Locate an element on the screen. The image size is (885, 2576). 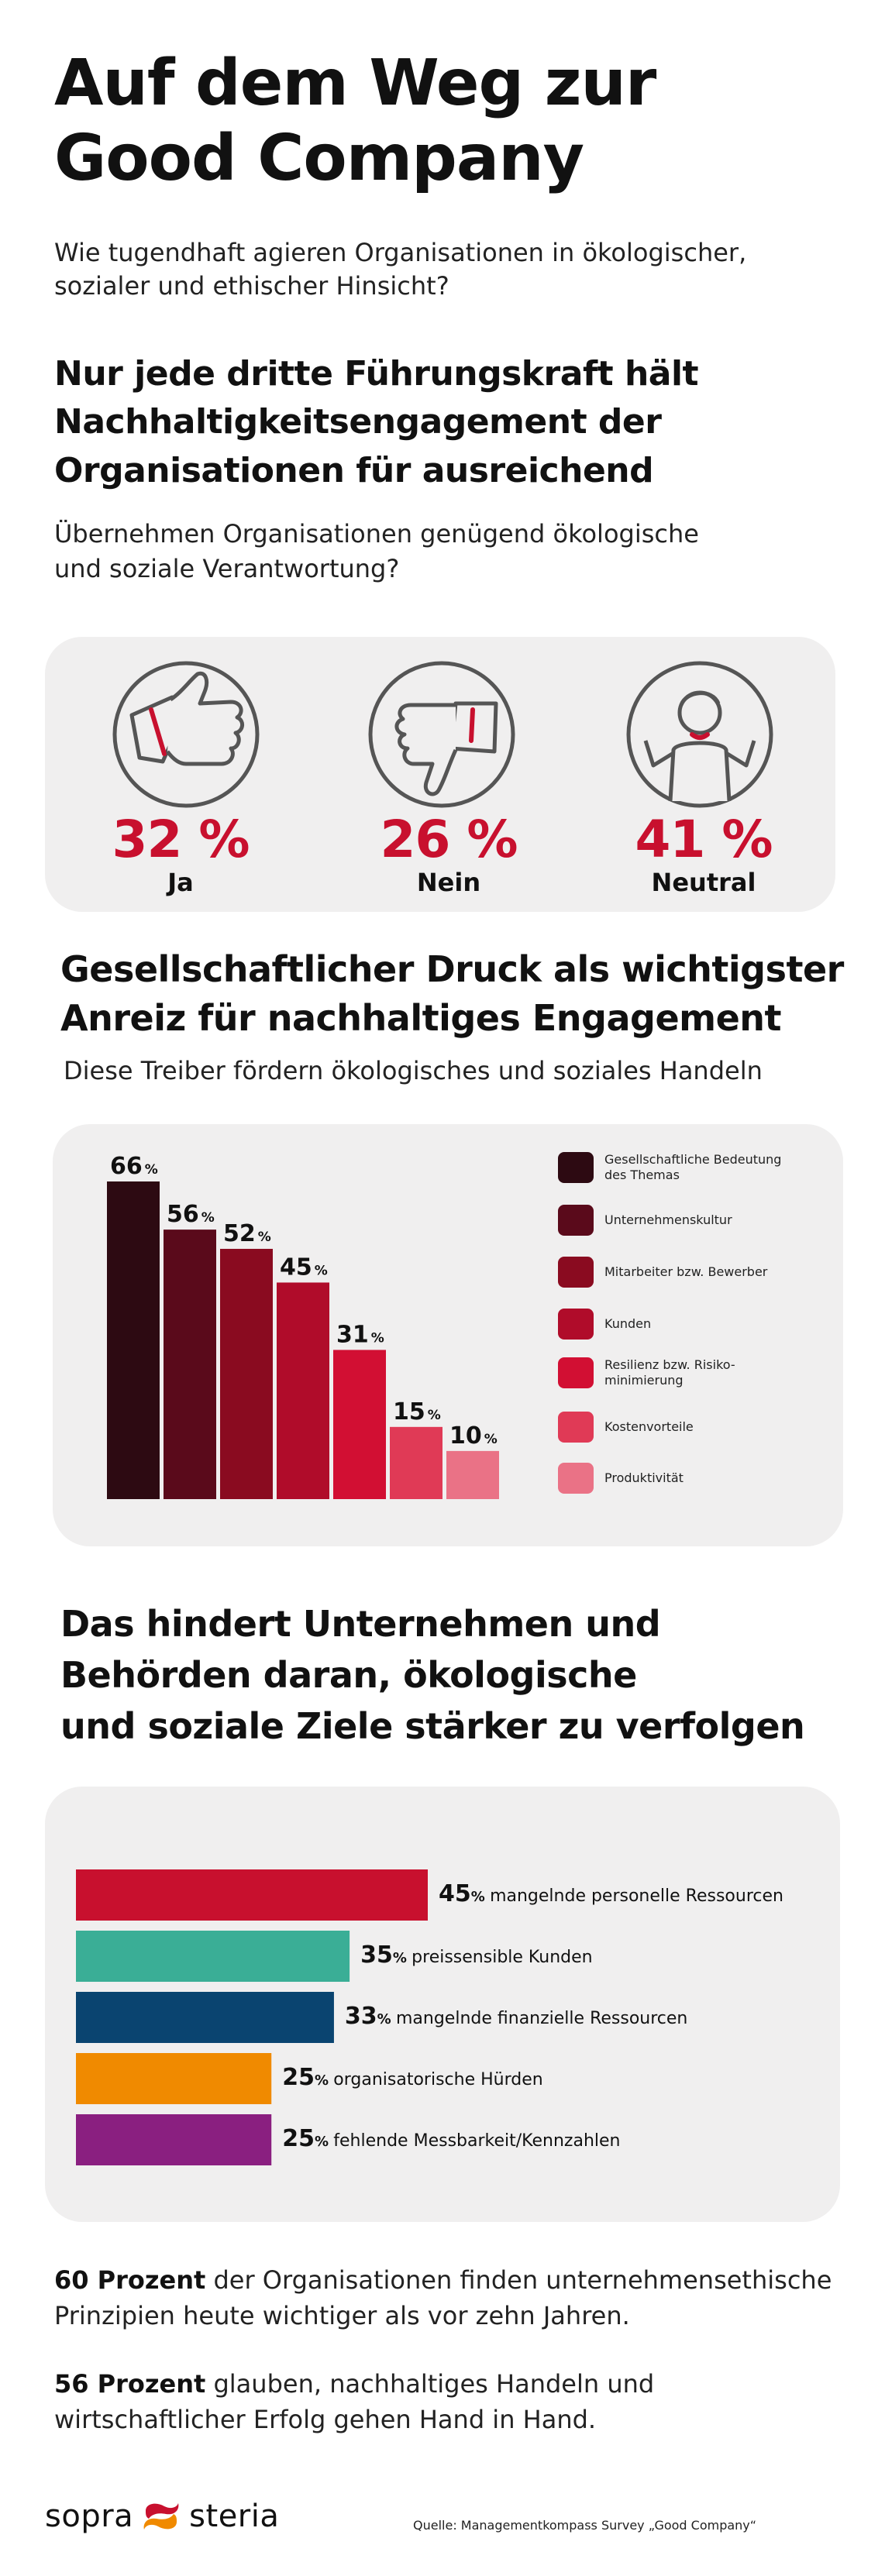
stat-value-no: 26 % is located at coordinates (449, 839).